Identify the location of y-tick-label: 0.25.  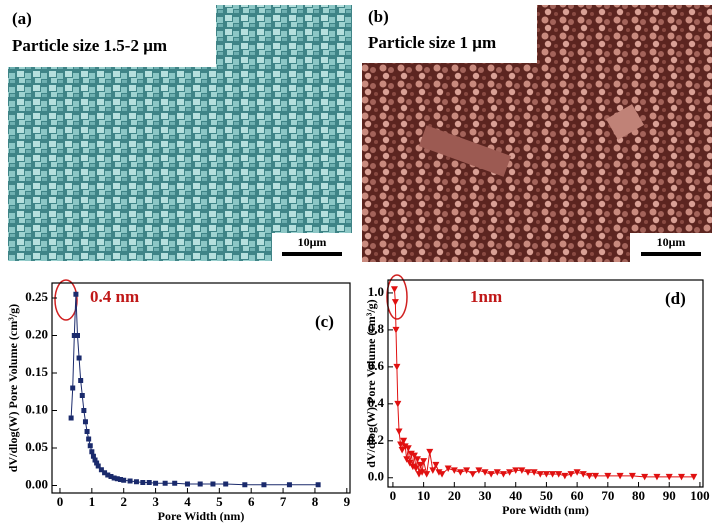
(36, 296).